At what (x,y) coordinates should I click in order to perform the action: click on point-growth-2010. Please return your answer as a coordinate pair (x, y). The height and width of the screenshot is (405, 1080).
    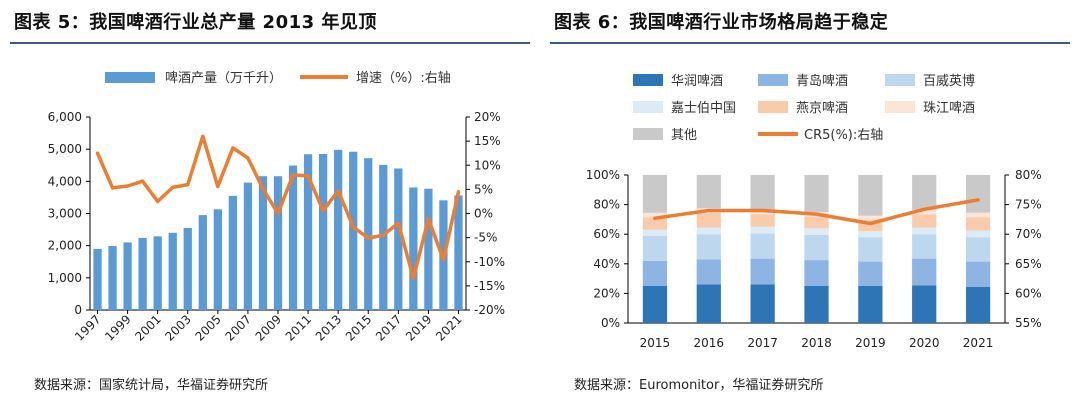
    Looking at the image, I should click on (293, 175).